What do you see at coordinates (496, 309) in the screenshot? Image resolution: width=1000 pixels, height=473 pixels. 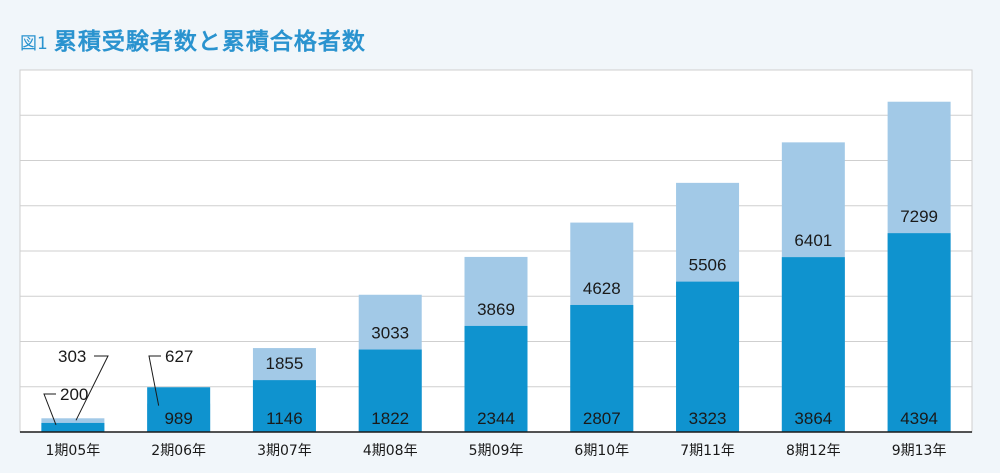 I see `data-label-applicants: 3869` at bounding box center [496, 309].